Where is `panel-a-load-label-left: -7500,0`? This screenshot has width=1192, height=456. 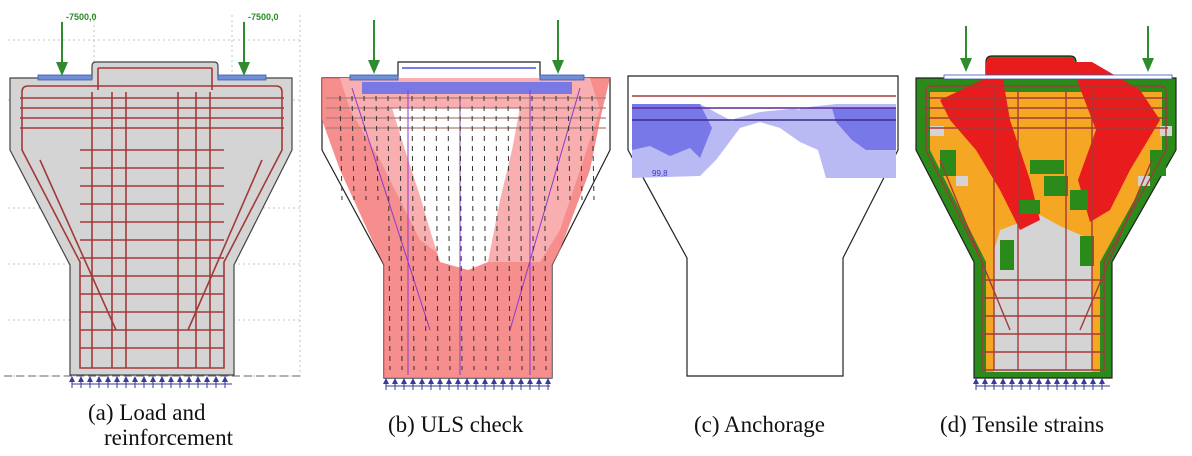 panel-a-load-label-left: -7500,0 is located at coordinates (81, 17).